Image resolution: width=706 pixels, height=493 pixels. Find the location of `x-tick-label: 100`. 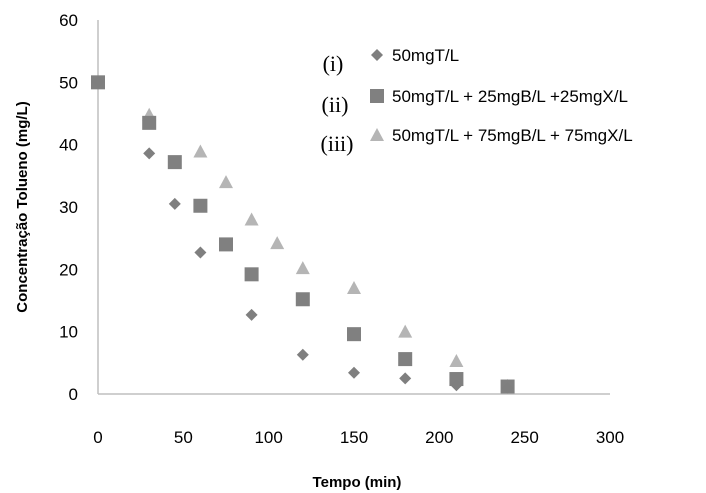

x-tick-label: 100 is located at coordinates (268, 437).